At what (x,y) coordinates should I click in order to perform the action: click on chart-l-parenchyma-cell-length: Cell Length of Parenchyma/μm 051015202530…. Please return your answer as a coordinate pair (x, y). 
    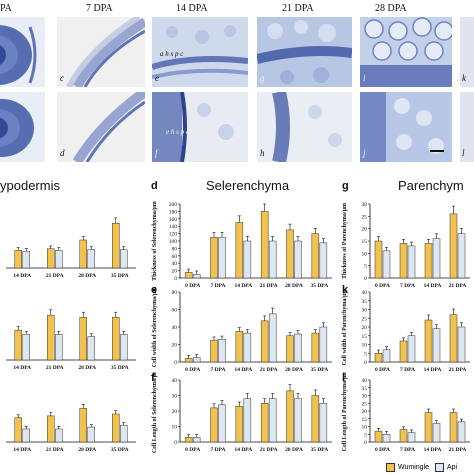
    Looking at the image, I should click on (406, 412).